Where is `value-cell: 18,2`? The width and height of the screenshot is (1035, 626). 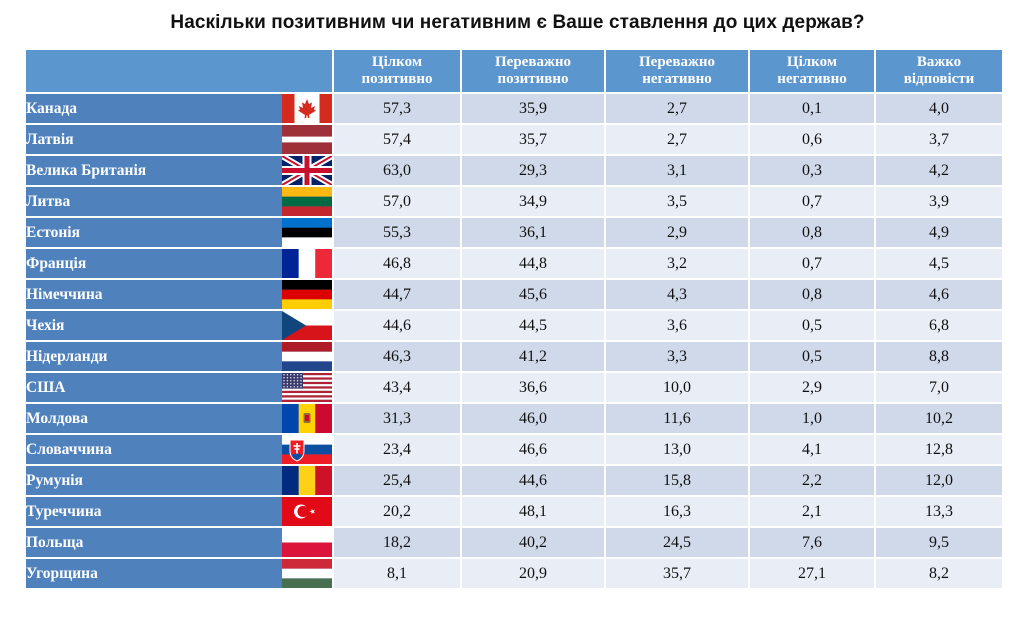 value-cell: 18,2 is located at coordinates (397, 542).